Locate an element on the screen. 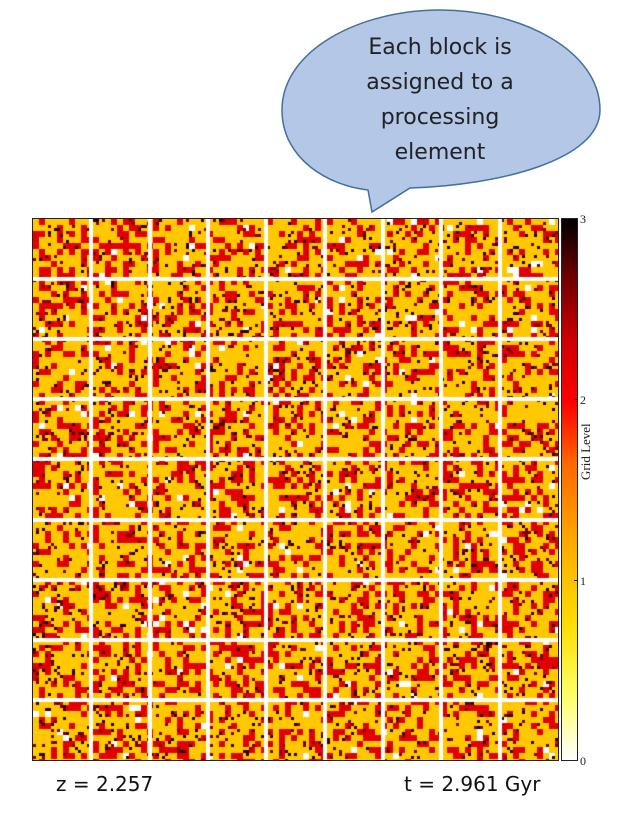  colorbar-label: Grid Level is located at coordinates (585, 451).